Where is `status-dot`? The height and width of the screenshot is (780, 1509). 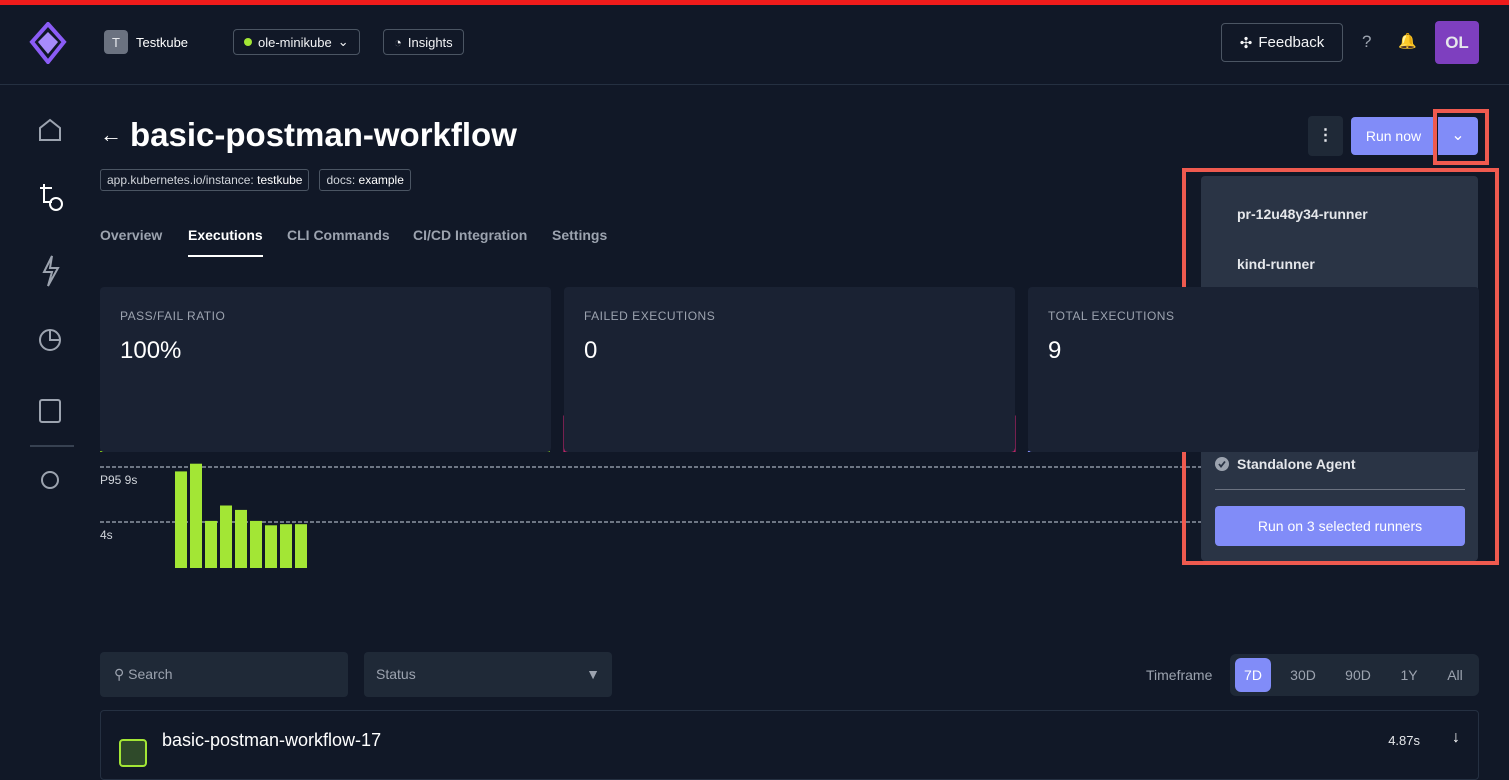
status-dot is located at coordinates (248, 42).